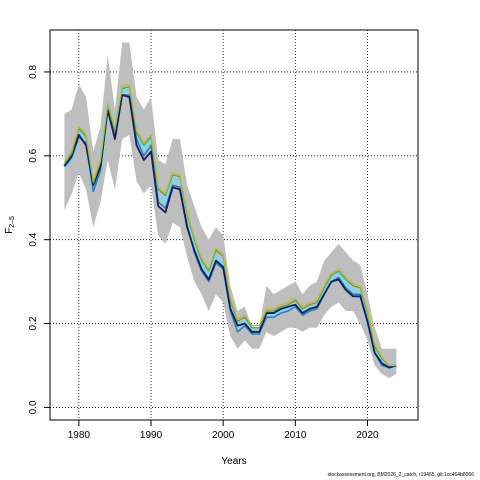 This screenshot has height=480, width=480. Describe the element at coordinates (233, 461) in the screenshot. I see `x-axis-title: Years` at that location.